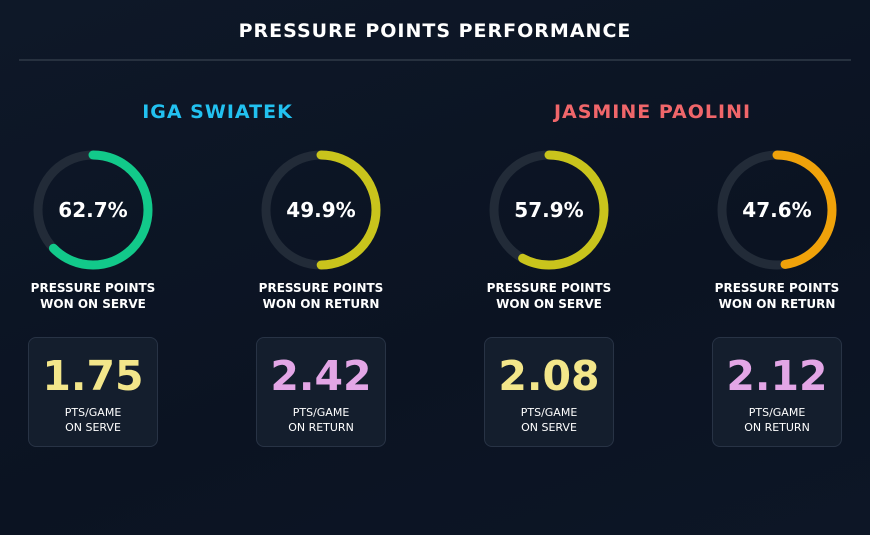 The image size is (870, 535). I want to click on ring-value: 62.7%, so click(93, 210).